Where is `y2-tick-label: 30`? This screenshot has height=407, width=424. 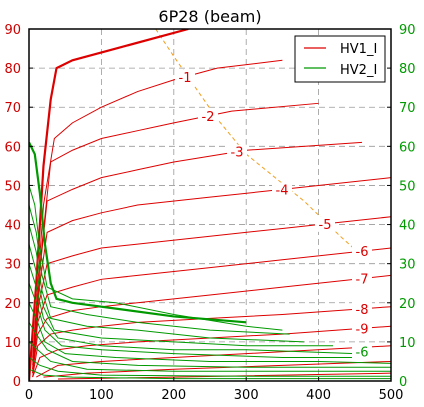
y2-tick-label: 30 is located at coordinates (407, 265).